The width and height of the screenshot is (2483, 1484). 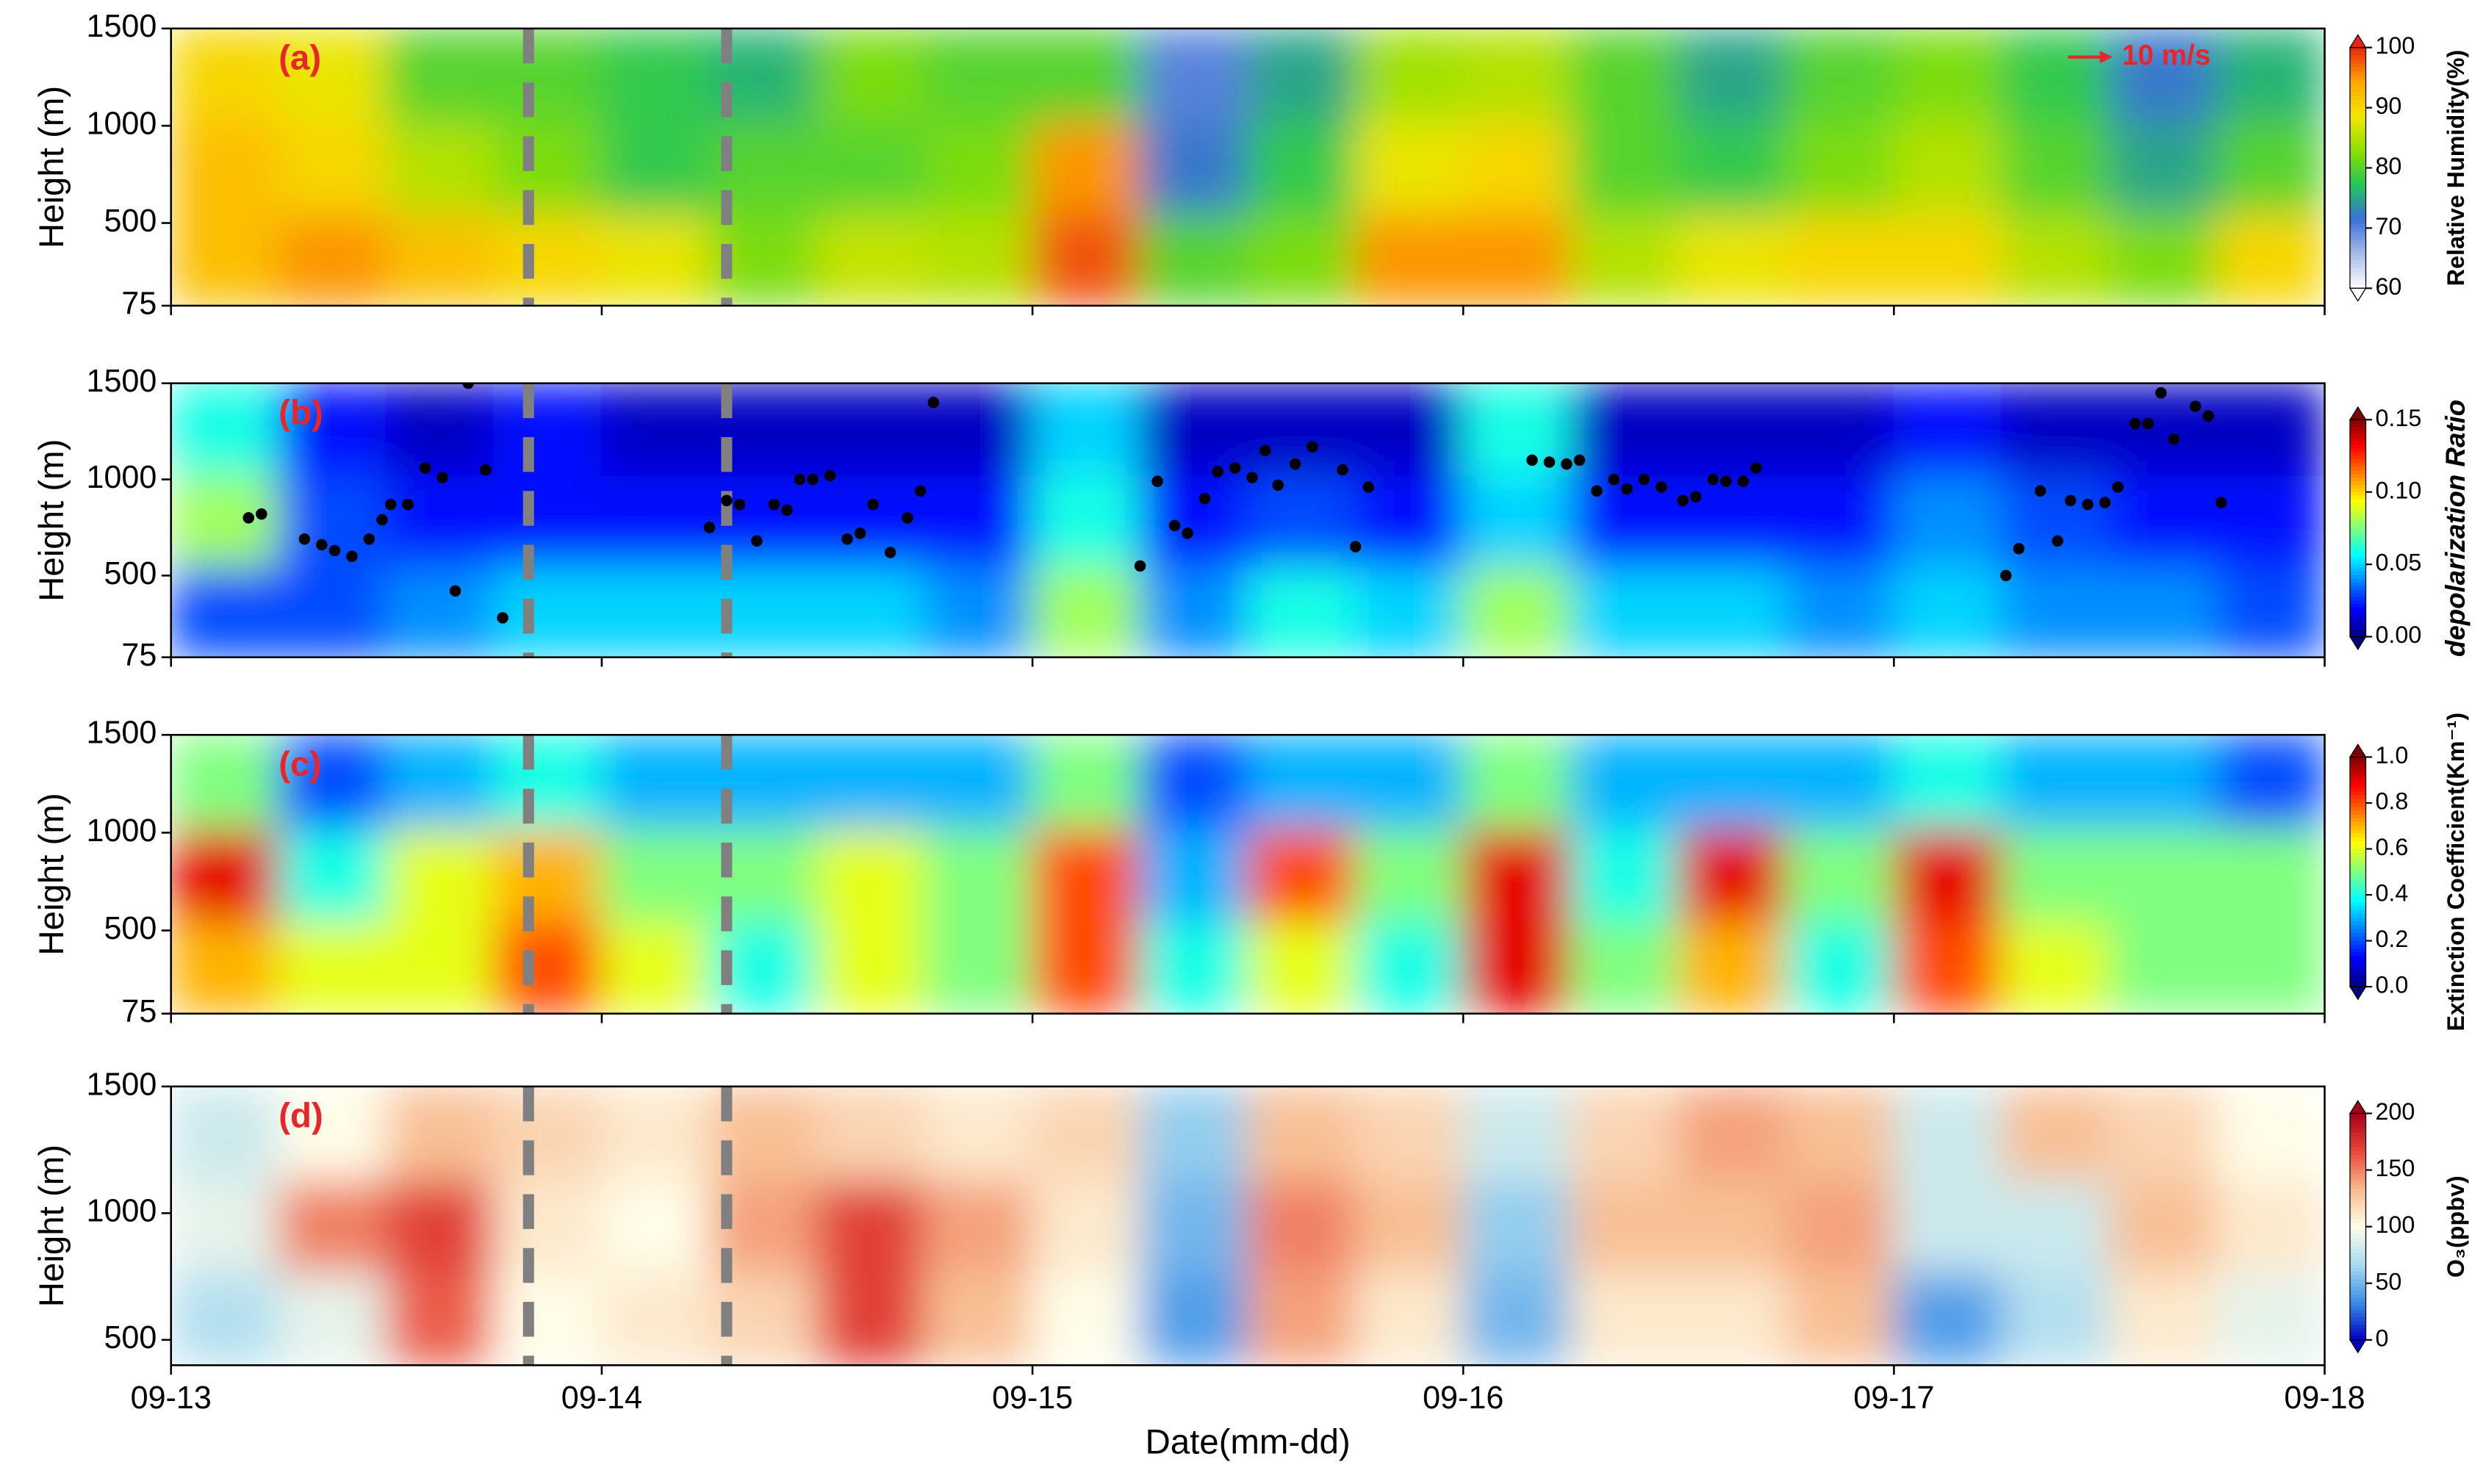 What do you see at coordinates (2395, 1111) in the screenshot?
I see `colorbar-tick-label: 200` at bounding box center [2395, 1111].